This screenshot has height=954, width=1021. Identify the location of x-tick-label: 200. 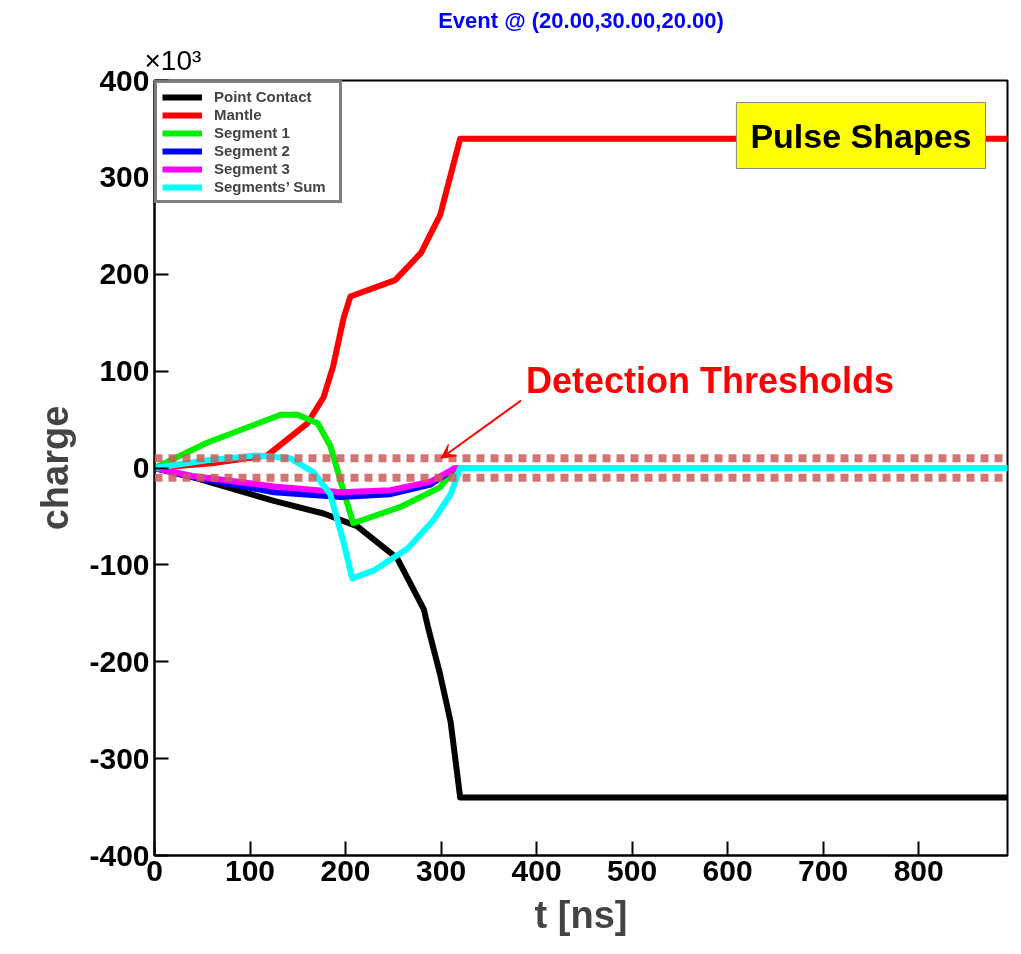
(345, 870).